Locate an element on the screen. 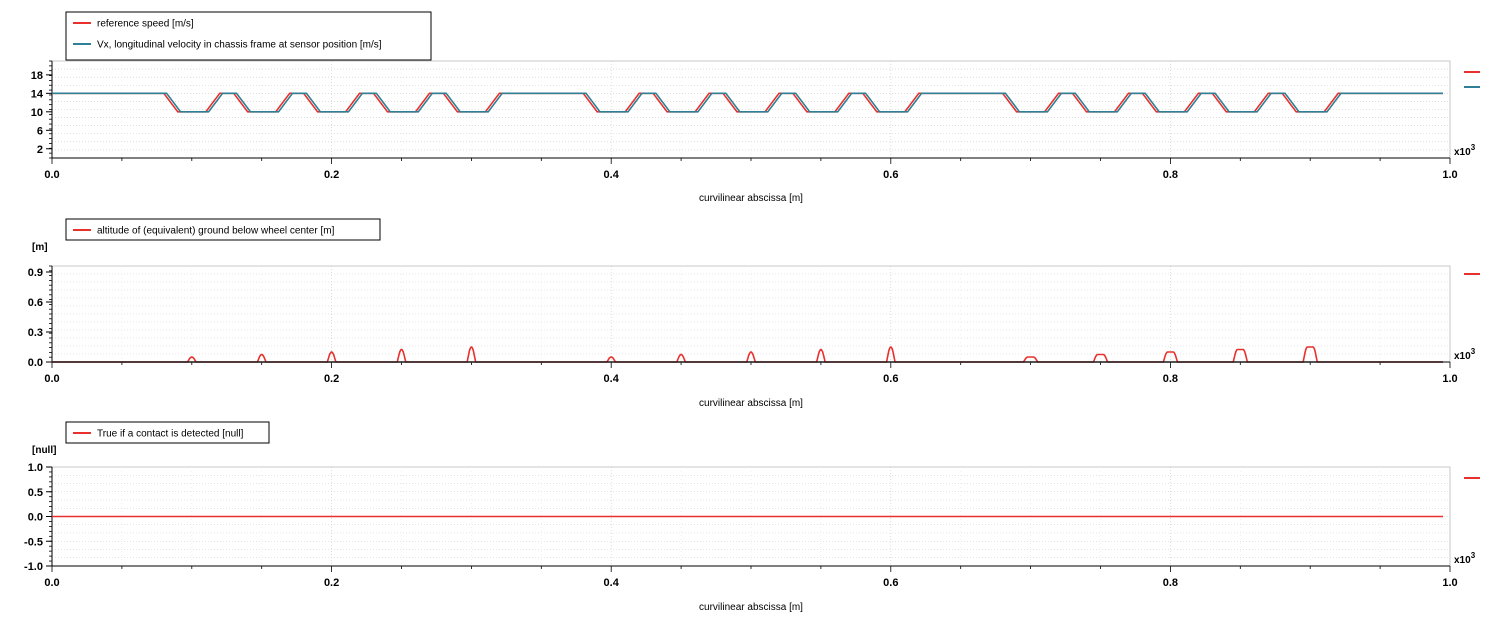  legend-label: reference speed [m/s] is located at coordinates (145, 24).